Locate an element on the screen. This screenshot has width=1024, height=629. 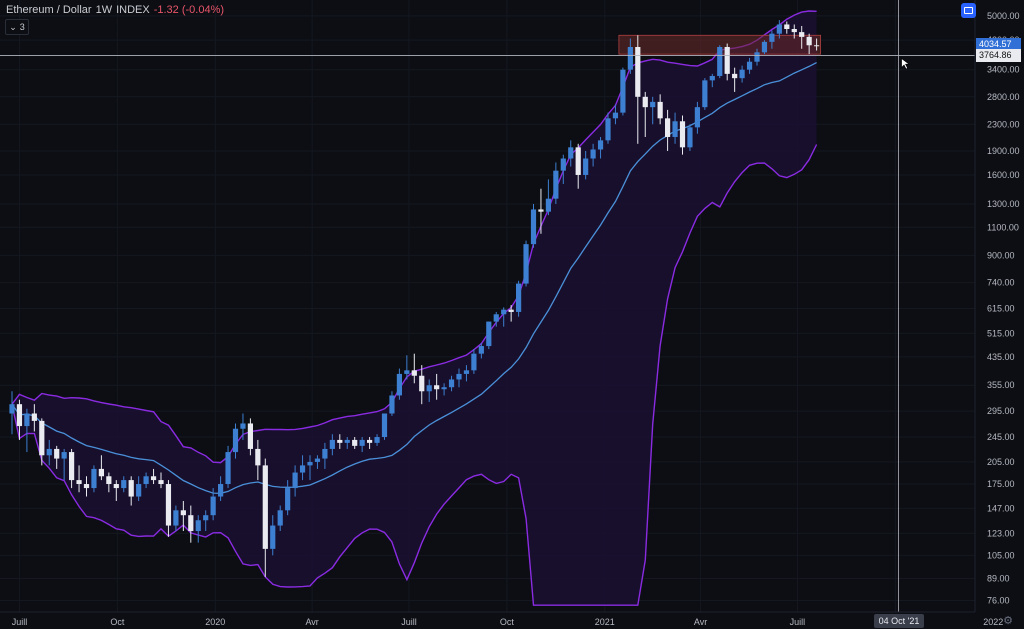
y-tick-label: 435.00 is located at coordinates (1001, 357).